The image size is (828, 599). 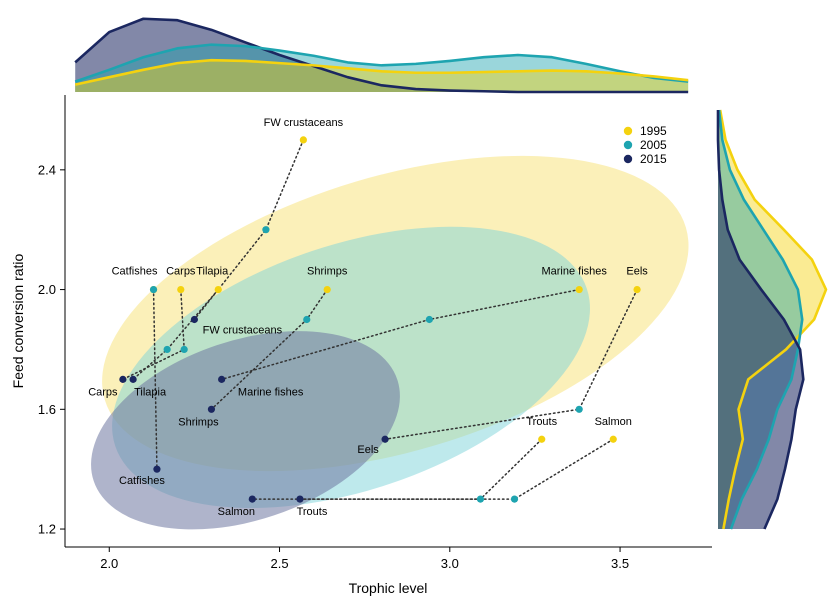 I want to click on ellipse-2015, so click(x=245, y=430).